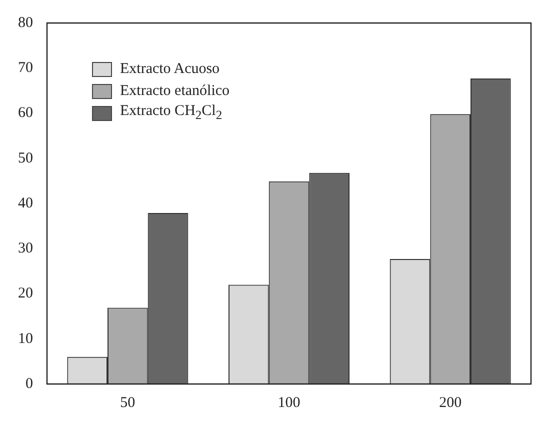 The width and height of the screenshot is (533, 426). What do you see at coordinates (25, 68) in the screenshot?
I see `y-tick-label: 70` at bounding box center [25, 68].